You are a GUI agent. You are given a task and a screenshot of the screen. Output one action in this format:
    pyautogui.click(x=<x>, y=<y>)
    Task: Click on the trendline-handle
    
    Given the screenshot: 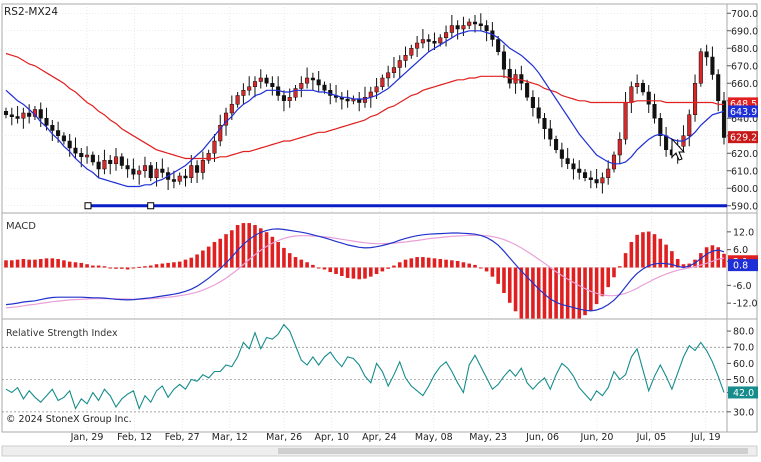 What is the action you would take?
    pyautogui.click(x=88, y=206)
    